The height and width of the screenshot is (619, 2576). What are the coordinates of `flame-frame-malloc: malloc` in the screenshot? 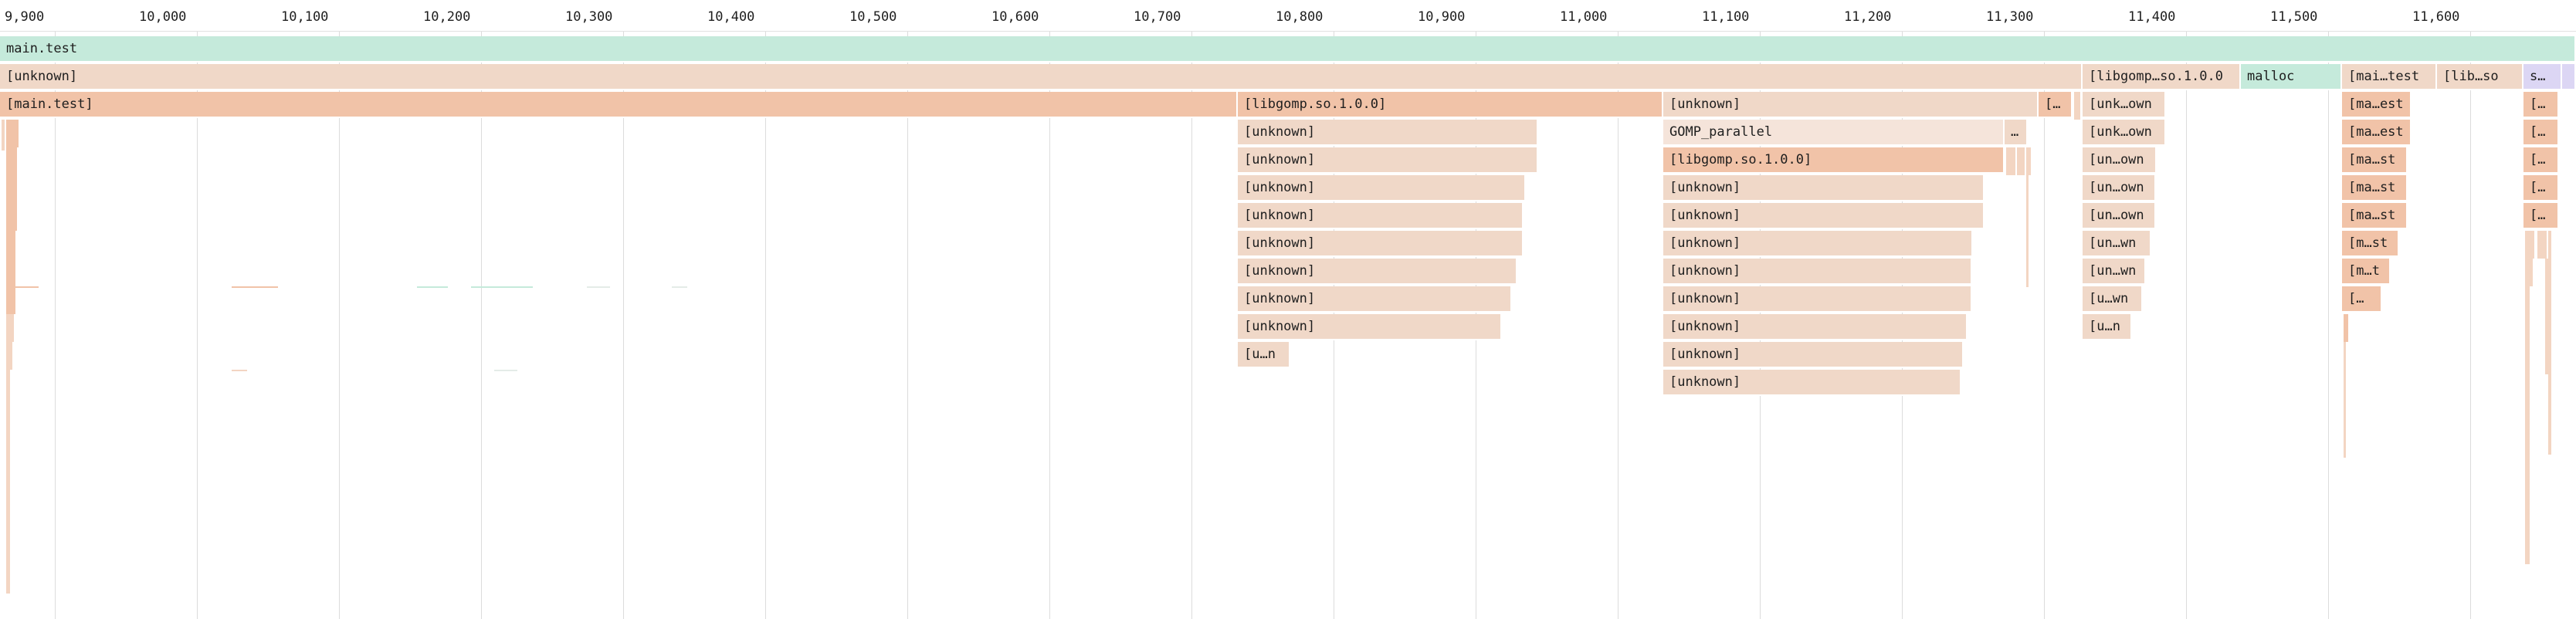 It's located at (2291, 77).